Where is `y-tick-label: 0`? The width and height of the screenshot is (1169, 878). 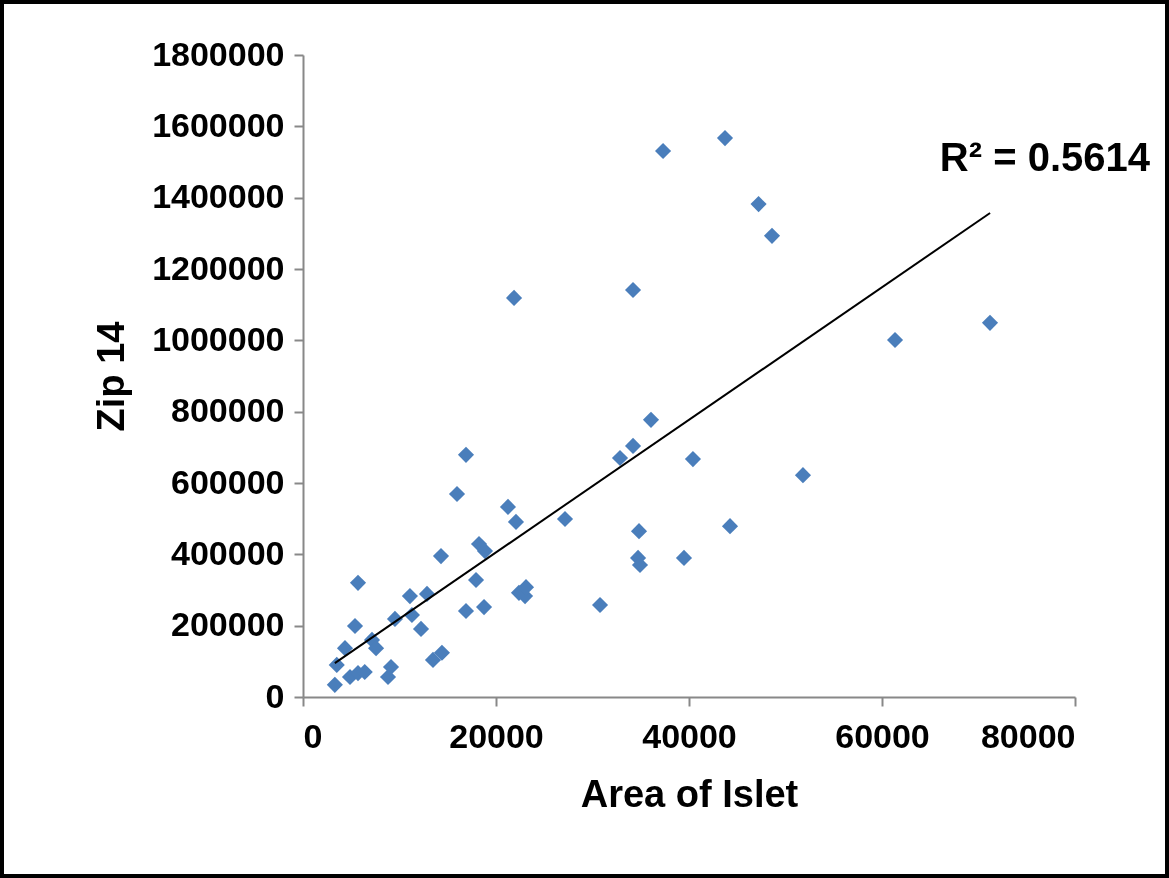
y-tick-label: 0 is located at coordinates (275, 695).